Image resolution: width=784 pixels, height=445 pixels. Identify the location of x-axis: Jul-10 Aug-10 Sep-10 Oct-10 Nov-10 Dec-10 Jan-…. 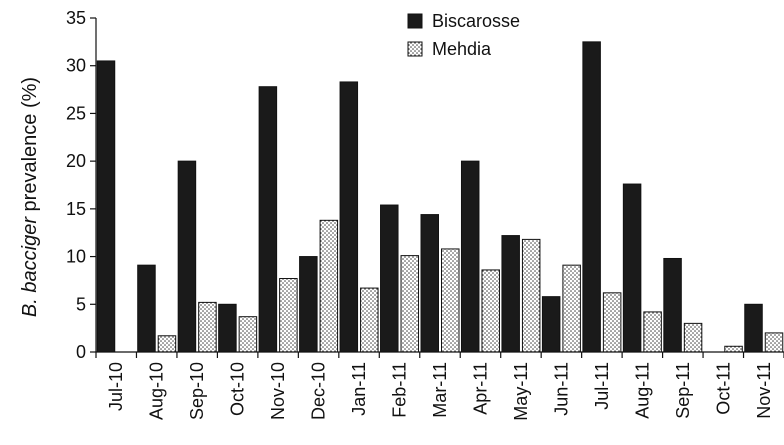
(440, 386).